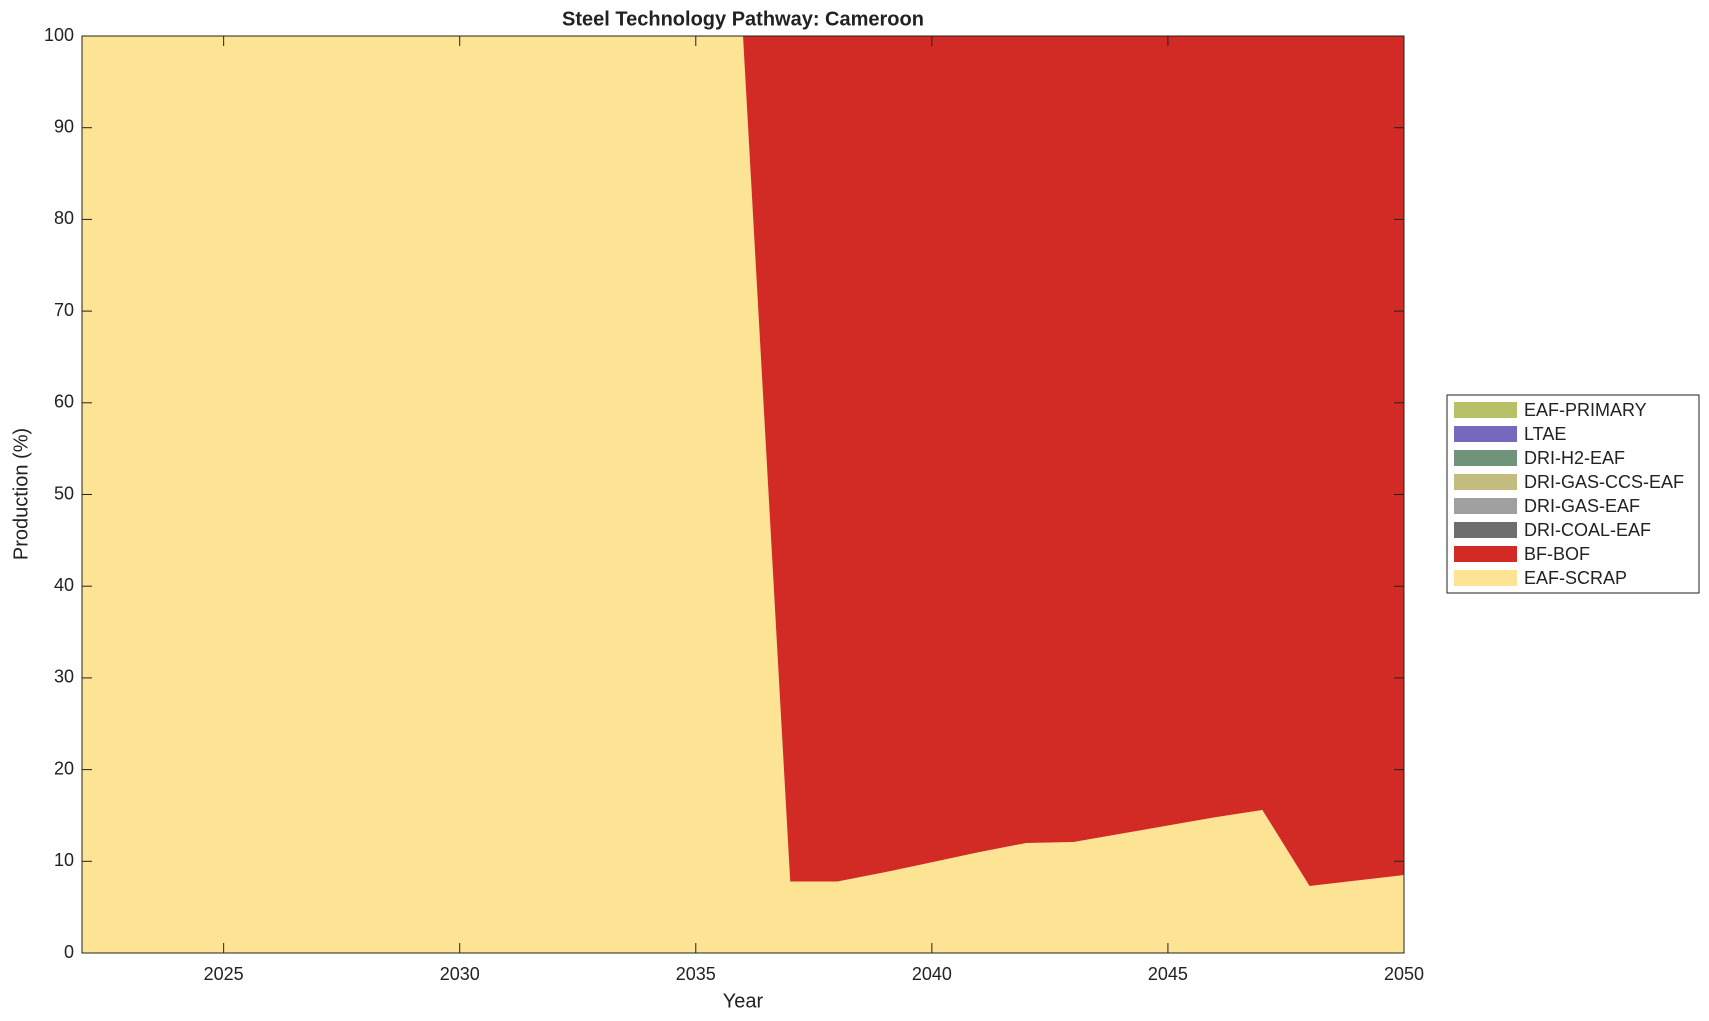 The image size is (1709, 1021). What do you see at coordinates (743, 19) in the screenshot?
I see `chart-title: Steel Technology Pathway: Cameroon` at bounding box center [743, 19].